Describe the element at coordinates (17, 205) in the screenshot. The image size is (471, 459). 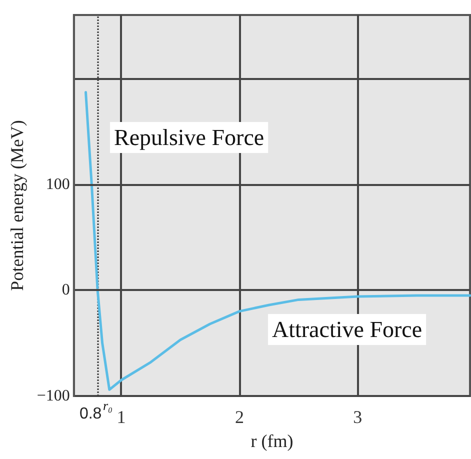
I see `y-axis-title: Potential energy (MeV)` at that location.